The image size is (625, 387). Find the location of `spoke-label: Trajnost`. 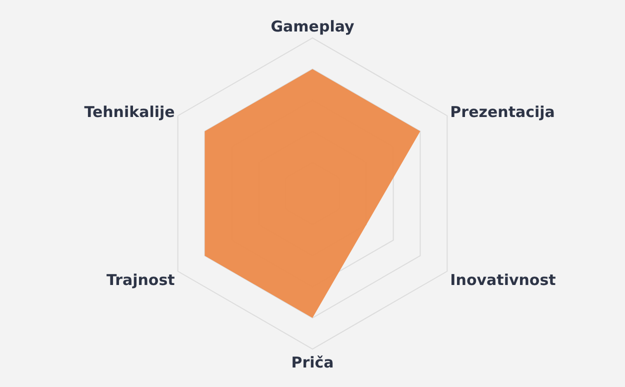

spoke-label: Trajnost is located at coordinates (140, 280).